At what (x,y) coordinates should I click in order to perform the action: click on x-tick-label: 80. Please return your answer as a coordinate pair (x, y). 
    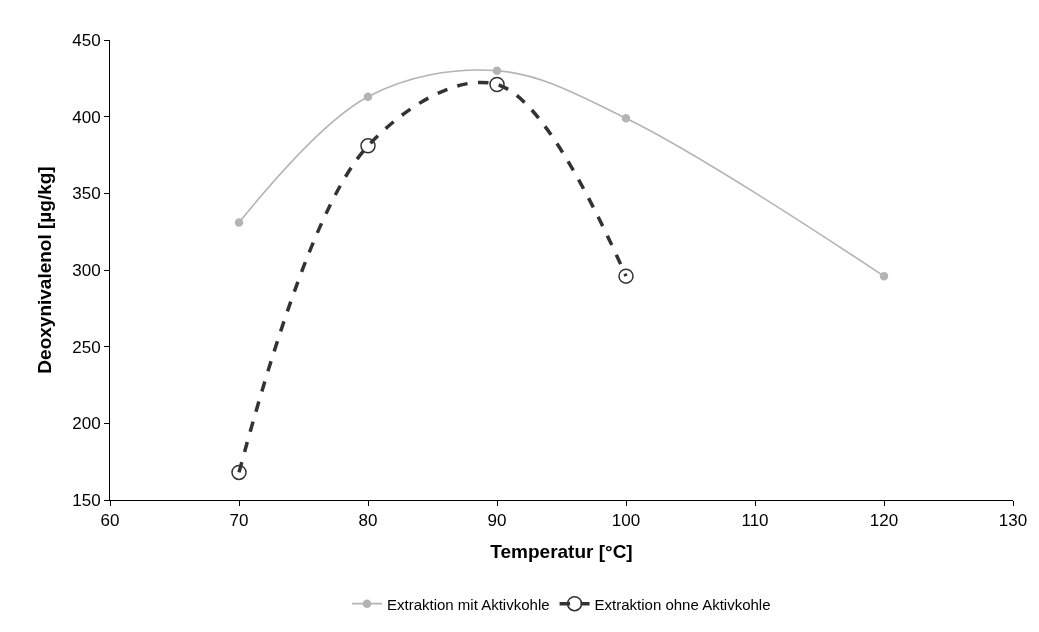
    Looking at the image, I should click on (368, 521).